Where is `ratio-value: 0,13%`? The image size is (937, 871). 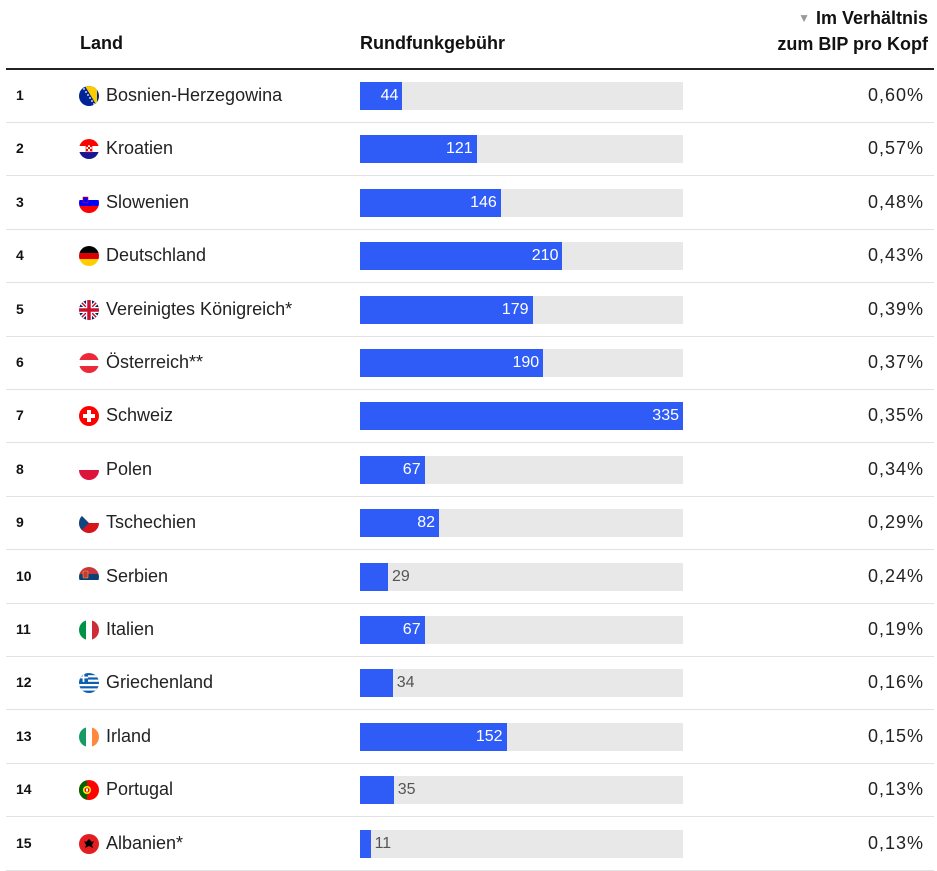 ratio-value: 0,13% is located at coordinates (895, 842).